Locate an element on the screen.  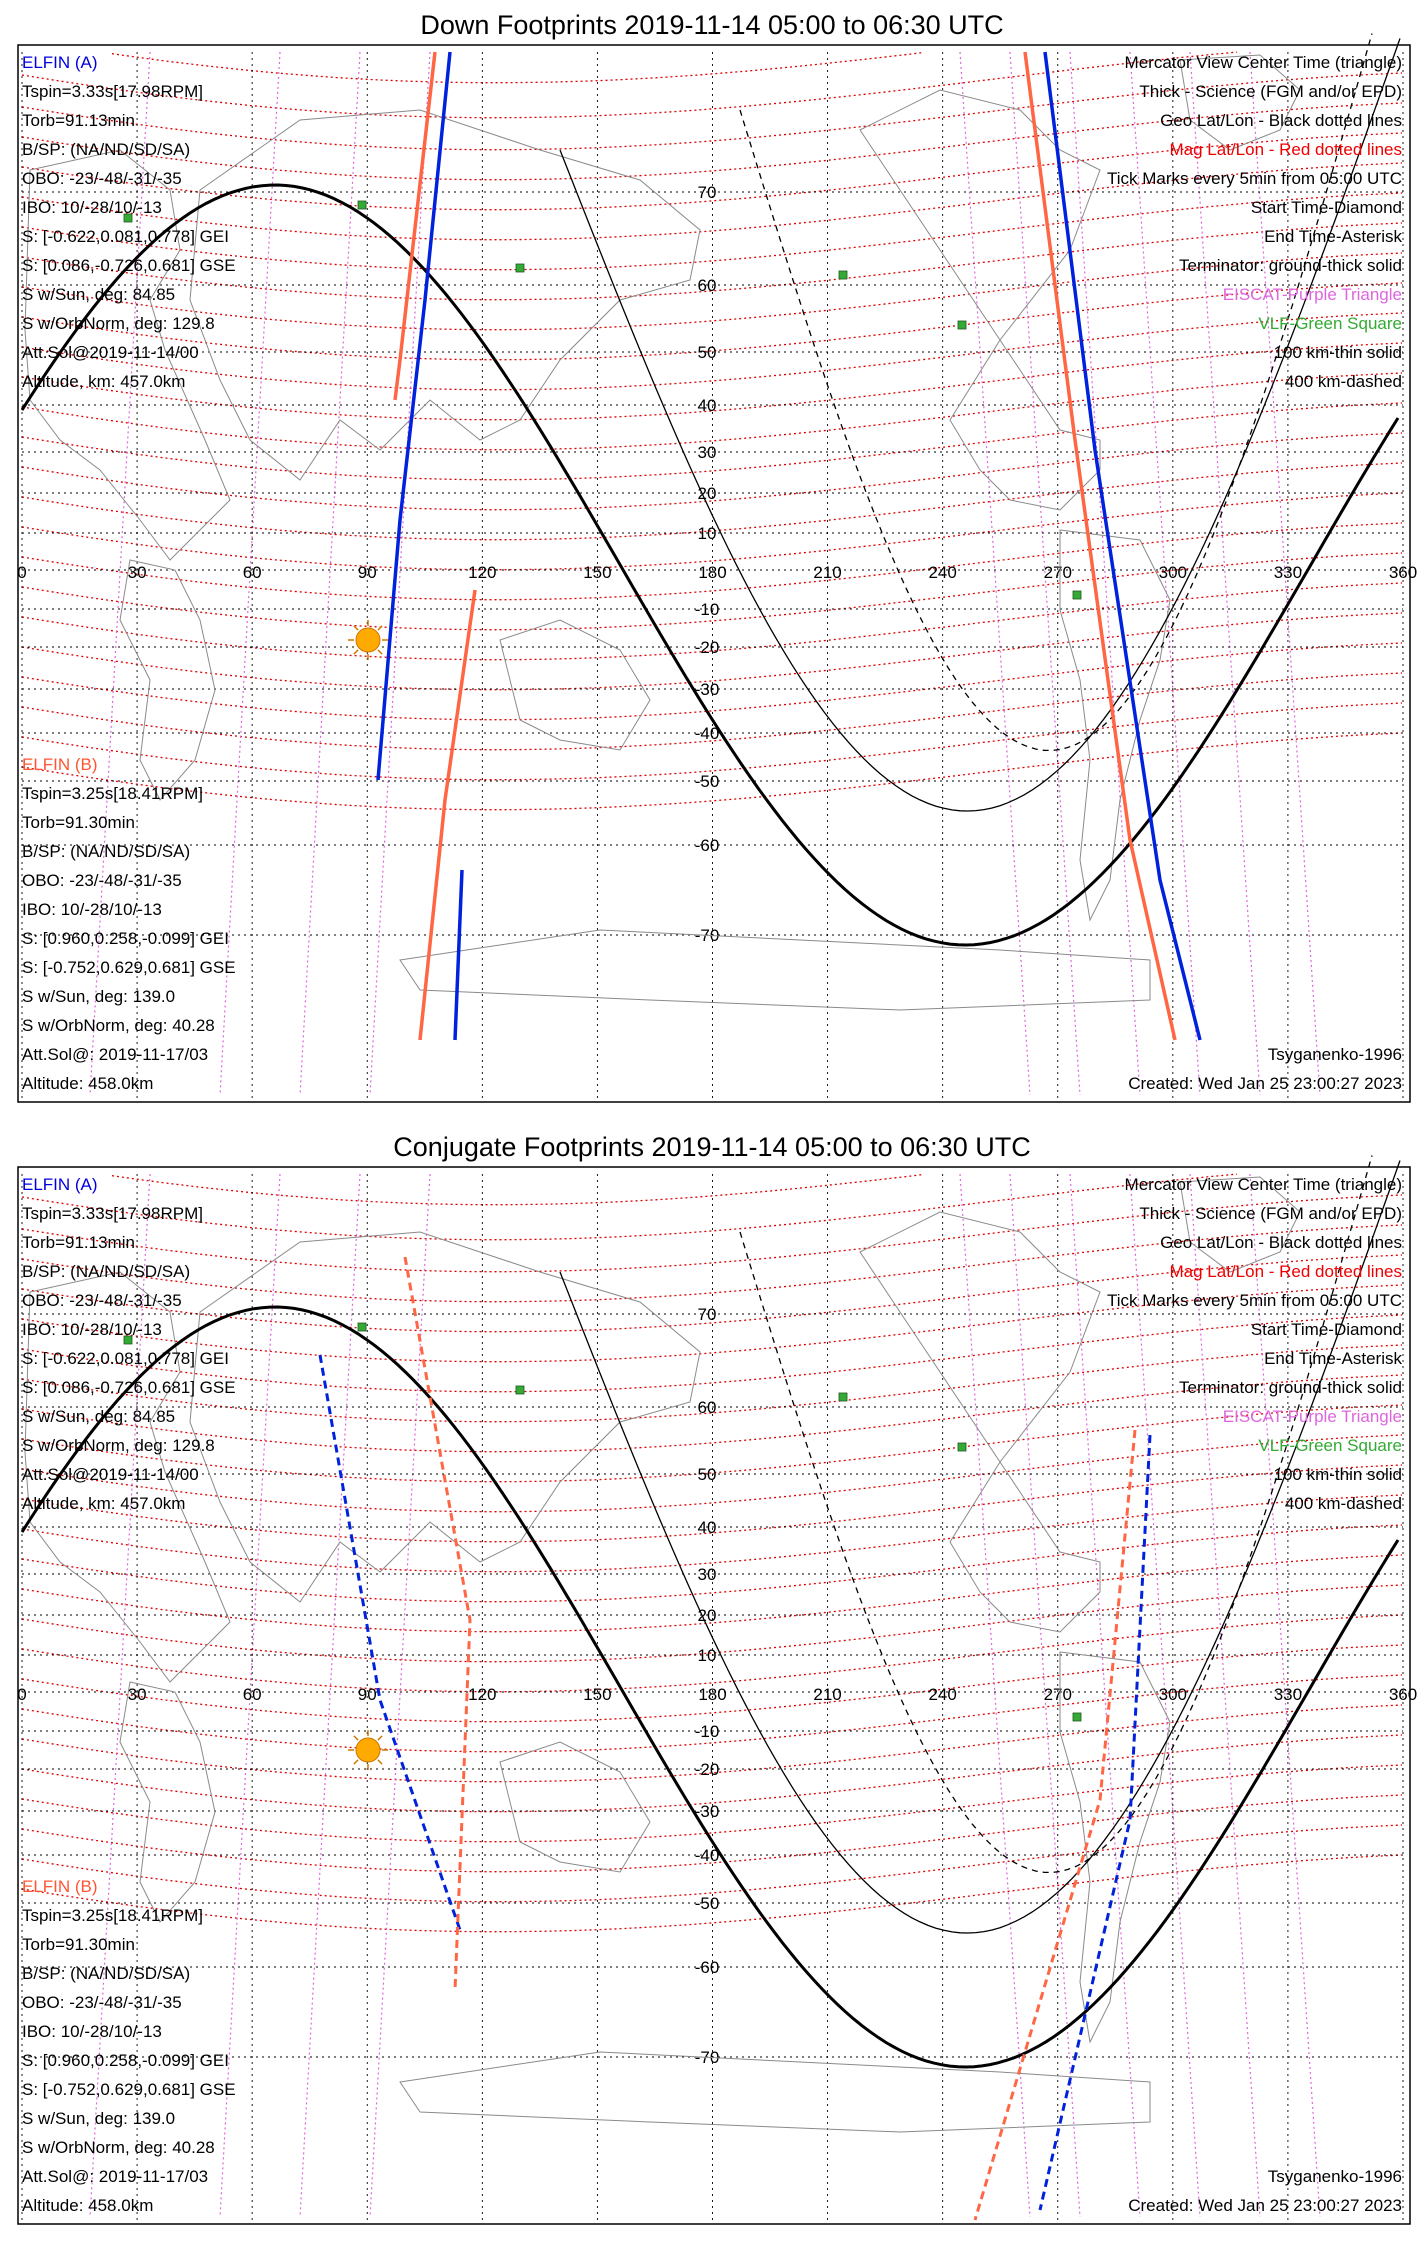
info-line: S: [0.086,-0.726,0.681] GSE is located at coordinates (129, 265).